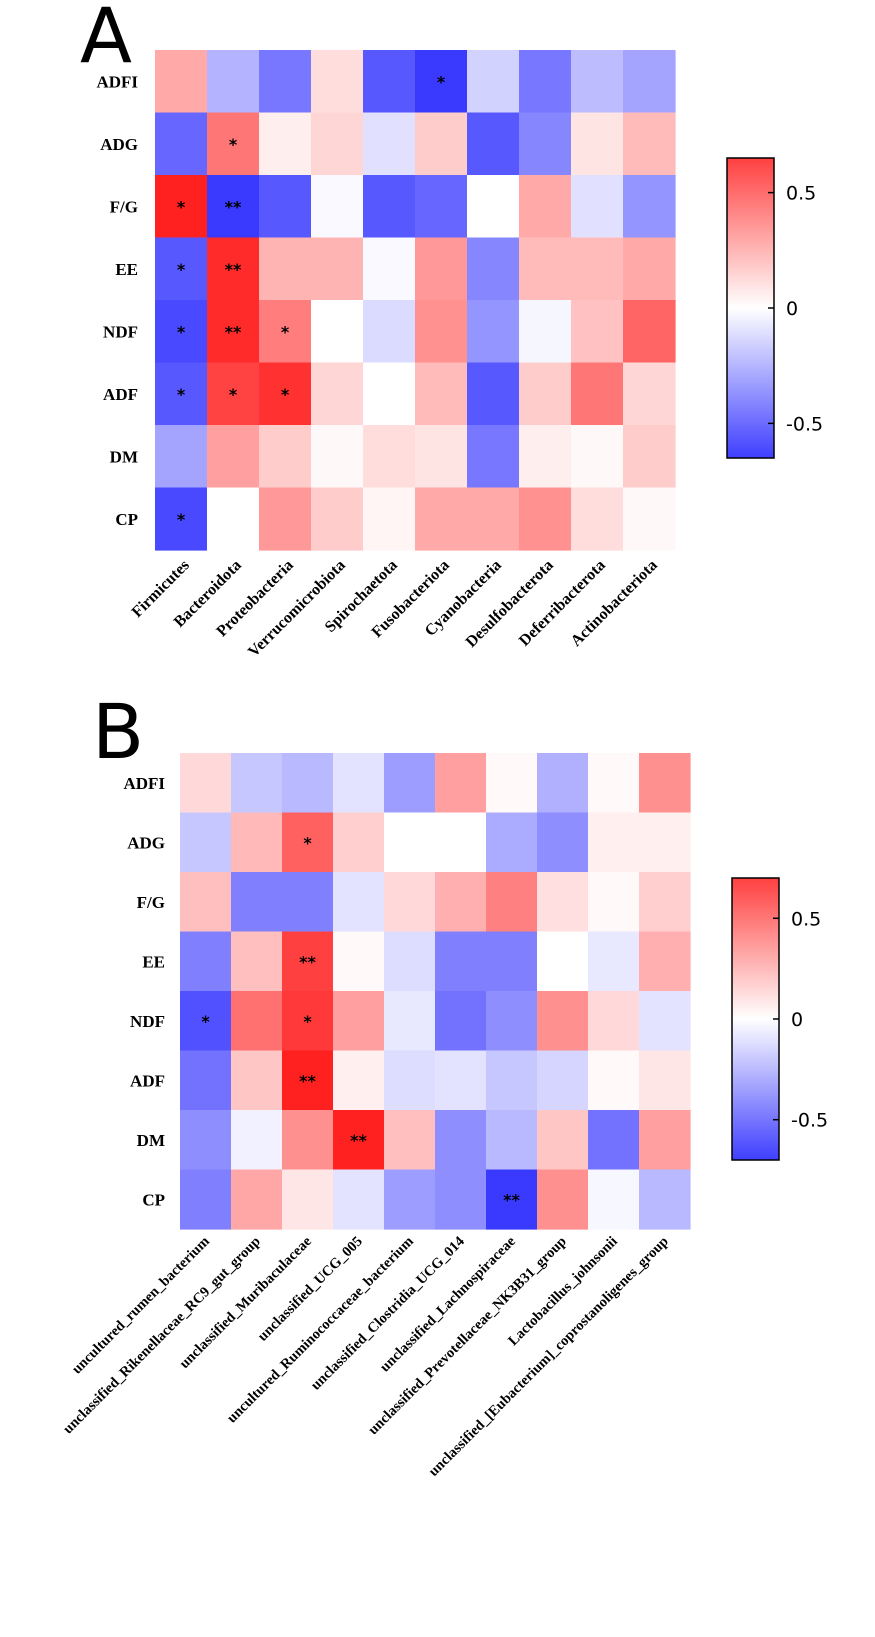 This screenshot has width=875, height=1637. What do you see at coordinates (106, 40) in the screenshot?
I see `panel-letter: A` at bounding box center [106, 40].